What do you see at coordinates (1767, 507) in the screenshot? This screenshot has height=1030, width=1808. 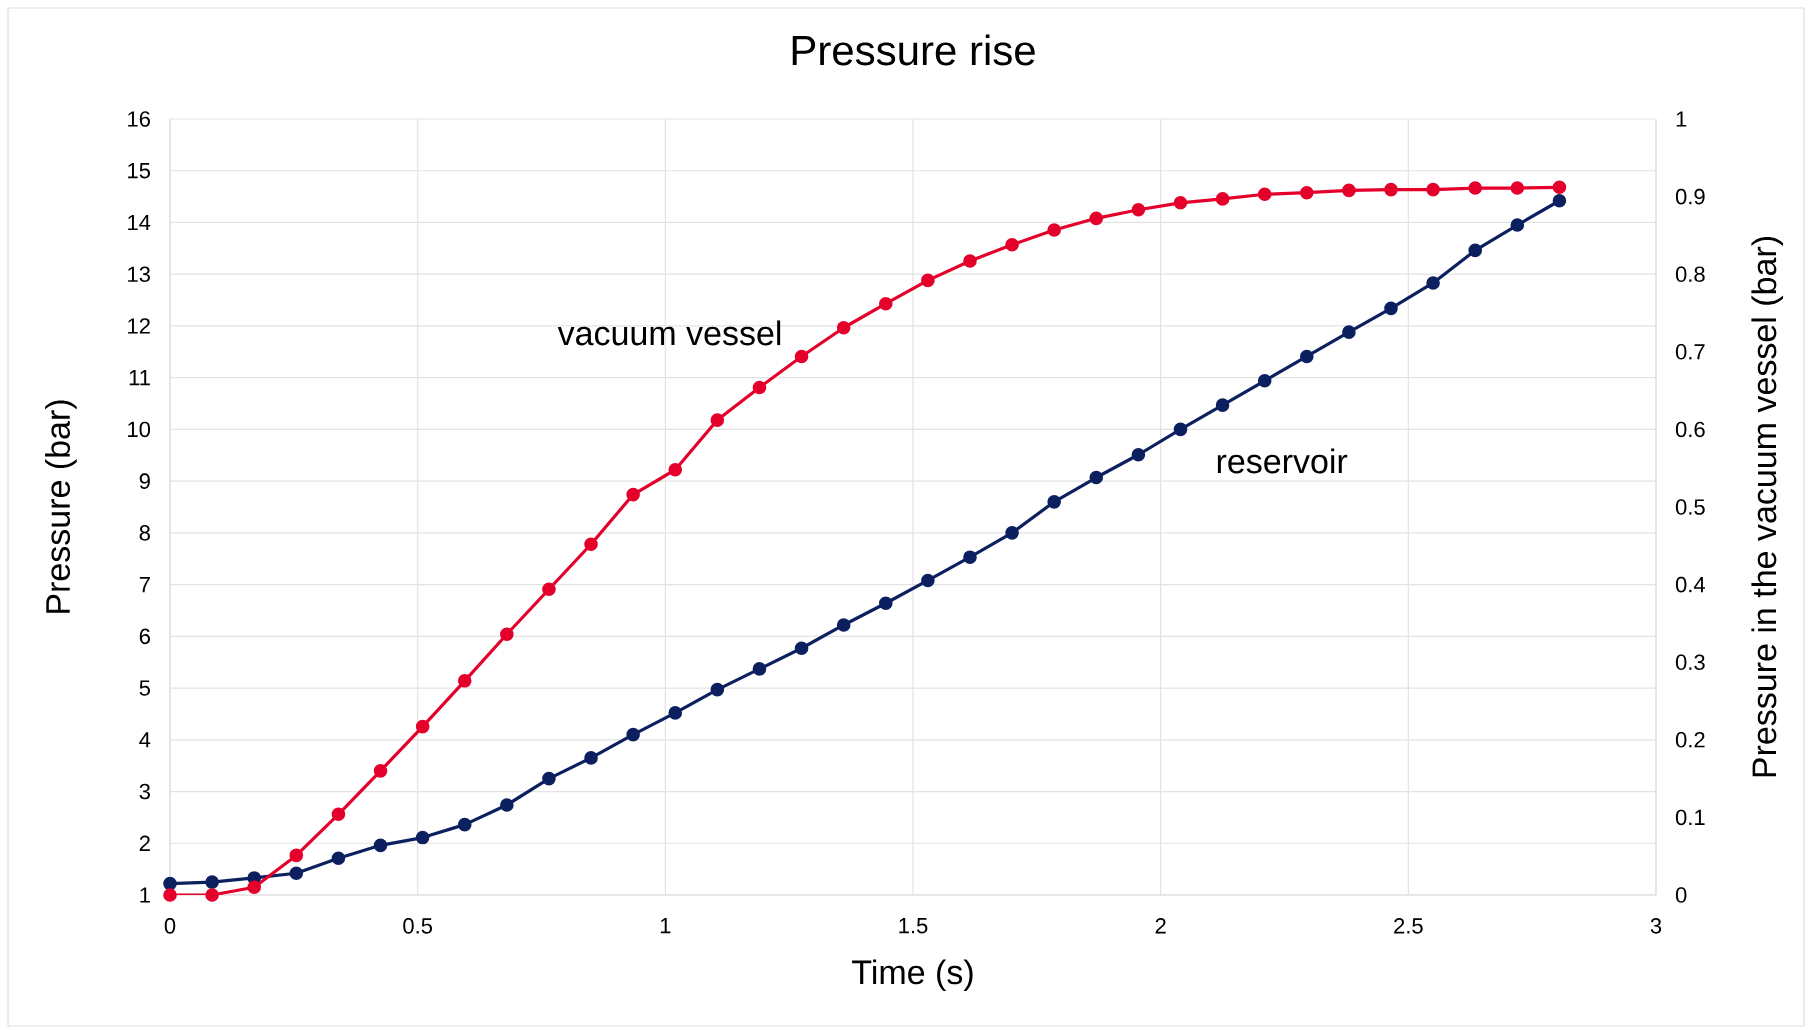 I see `y2-axis-title: Pressure in the vacuum vessel (bar)` at bounding box center [1767, 507].